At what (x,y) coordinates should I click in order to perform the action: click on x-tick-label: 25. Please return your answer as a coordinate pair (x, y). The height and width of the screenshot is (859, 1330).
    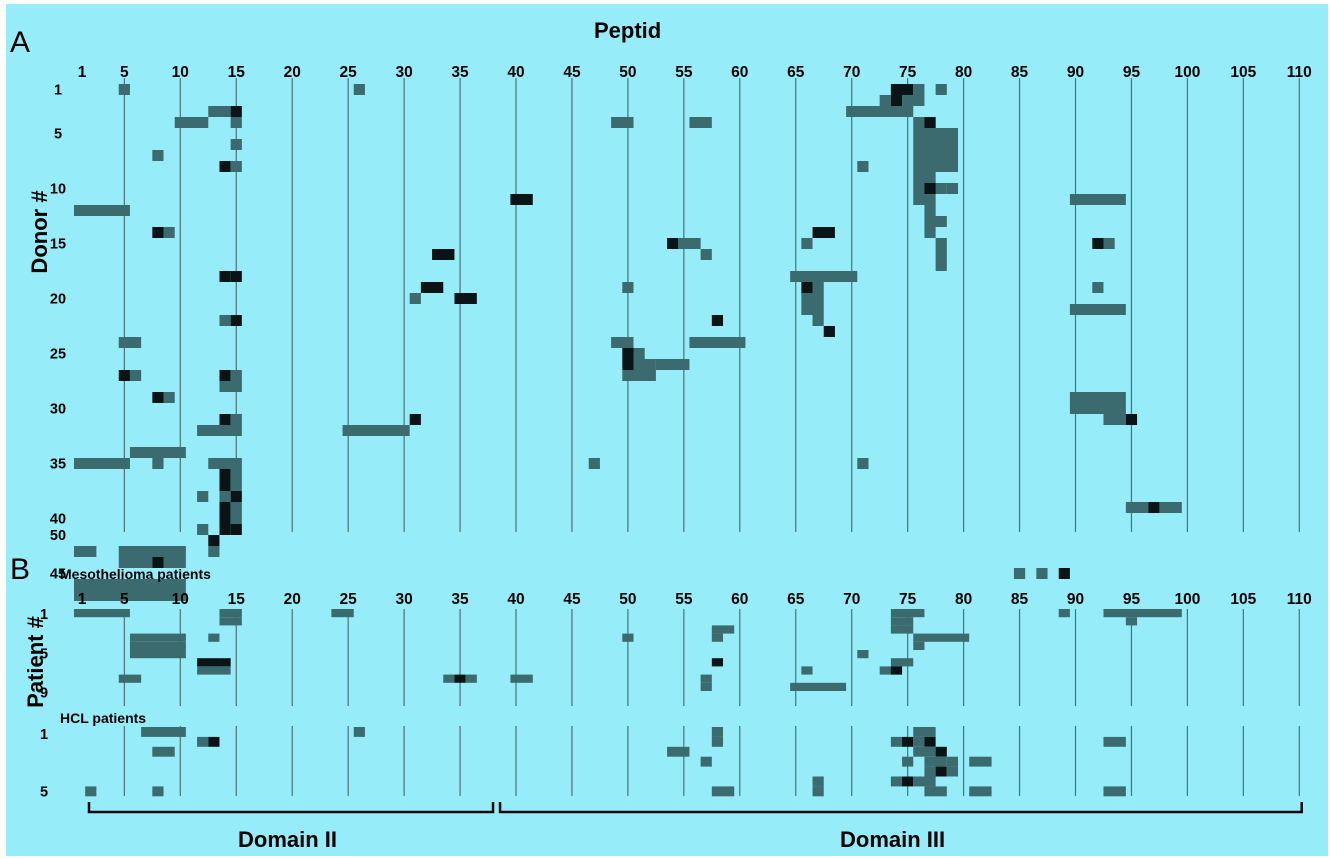
    Looking at the image, I should click on (349, 72).